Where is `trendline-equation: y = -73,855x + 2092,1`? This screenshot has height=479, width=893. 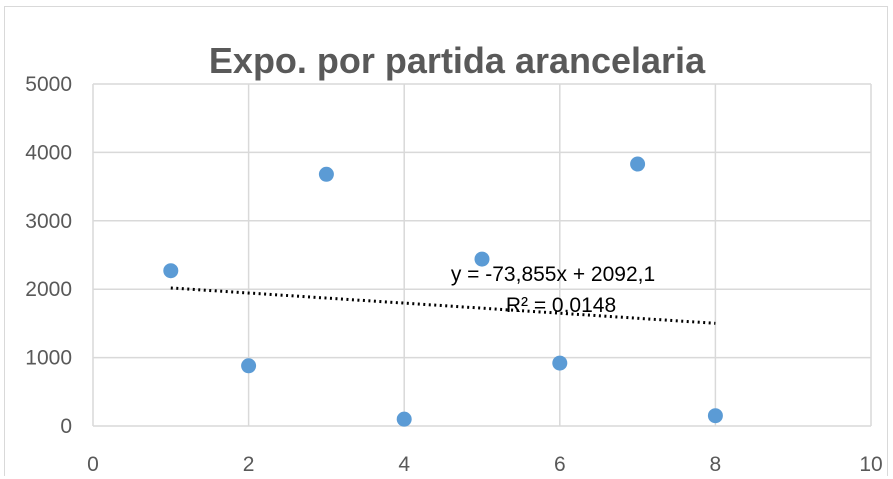
trendline-equation: y = -73,855x + 2092,1 is located at coordinates (553, 274).